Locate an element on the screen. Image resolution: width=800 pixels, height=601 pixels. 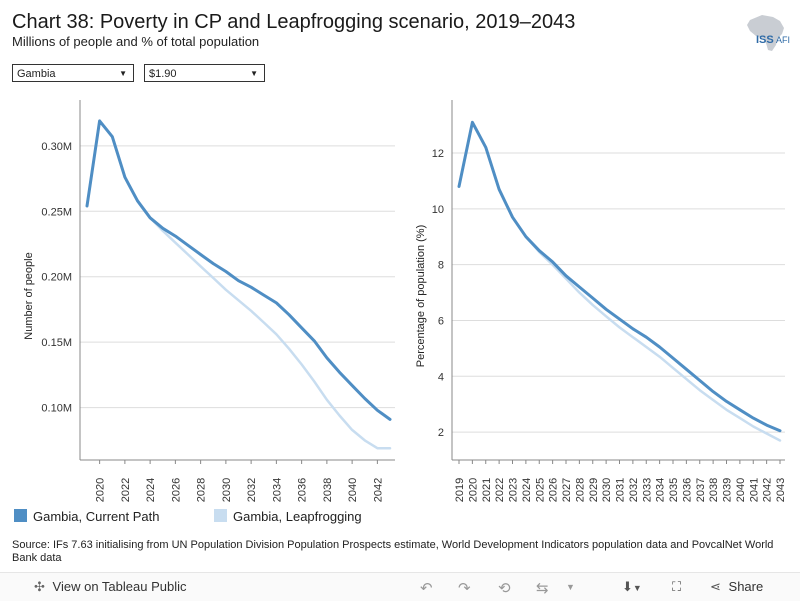
x-tick-label: 2021 is located at coordinates (487, 490).